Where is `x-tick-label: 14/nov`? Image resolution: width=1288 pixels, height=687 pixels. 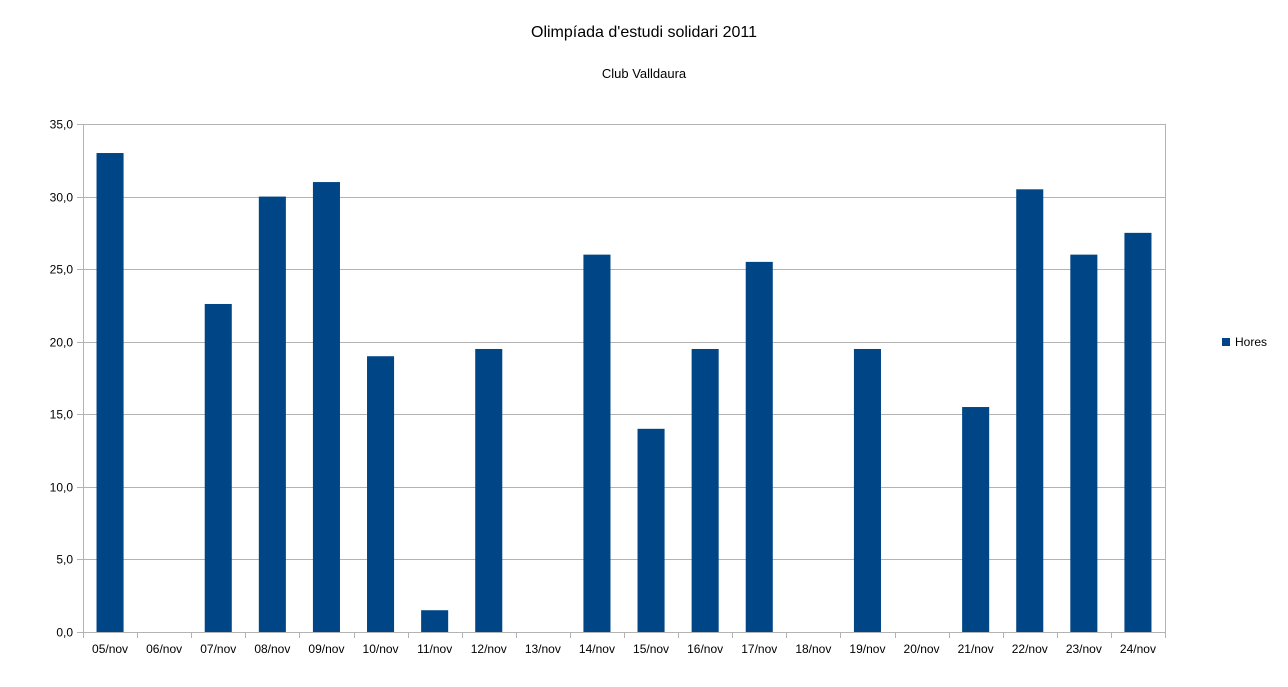
x-tick-label: 14/nov is located at coordinates (597, 649).